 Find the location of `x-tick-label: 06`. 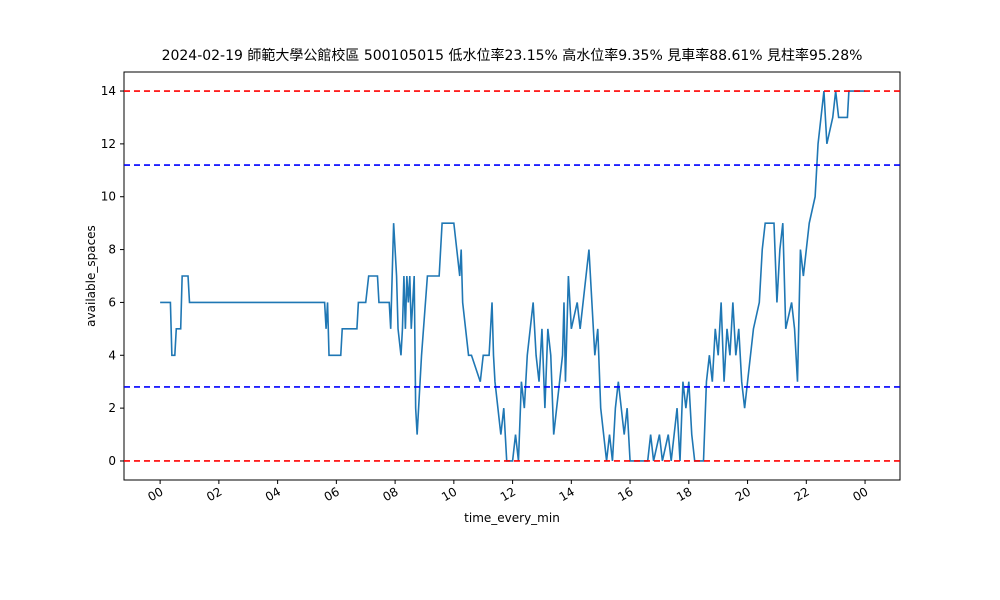

x-tick-label: 06 is located at coordinates (332, 494).